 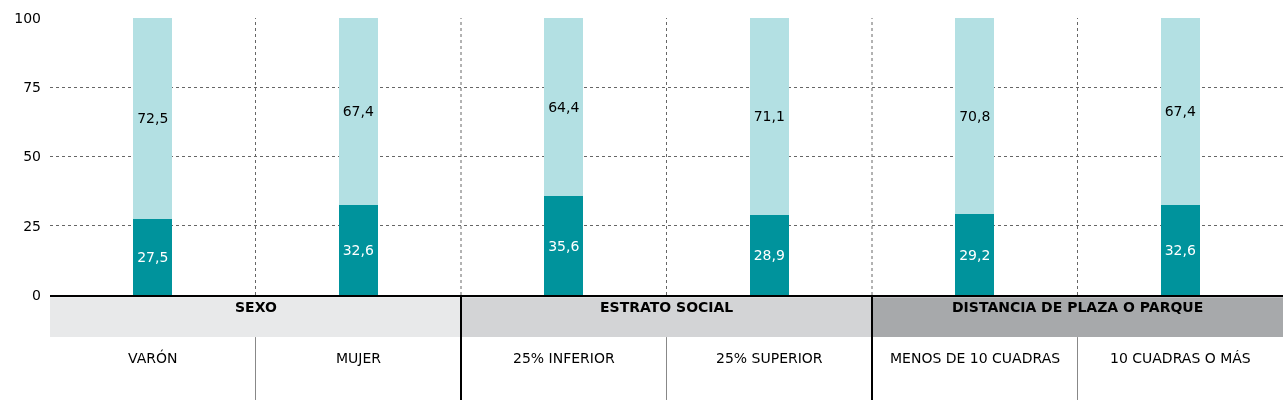 What do you see at coordinates (153, 357) in the screenshot?
I see `x-tick-label: VARÓN` at bounding box center [153, 357].